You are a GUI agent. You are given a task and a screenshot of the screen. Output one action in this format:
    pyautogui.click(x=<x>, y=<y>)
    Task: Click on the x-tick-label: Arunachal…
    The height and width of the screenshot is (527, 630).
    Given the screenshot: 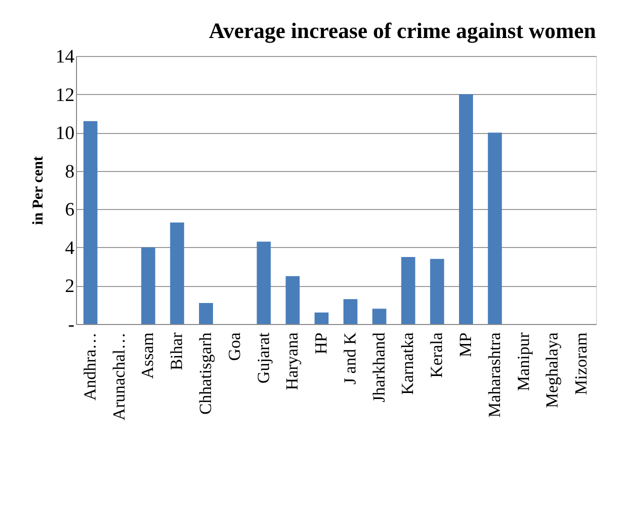 What is the action you would take?
    pyautogui.click(x=118, y=376)
    